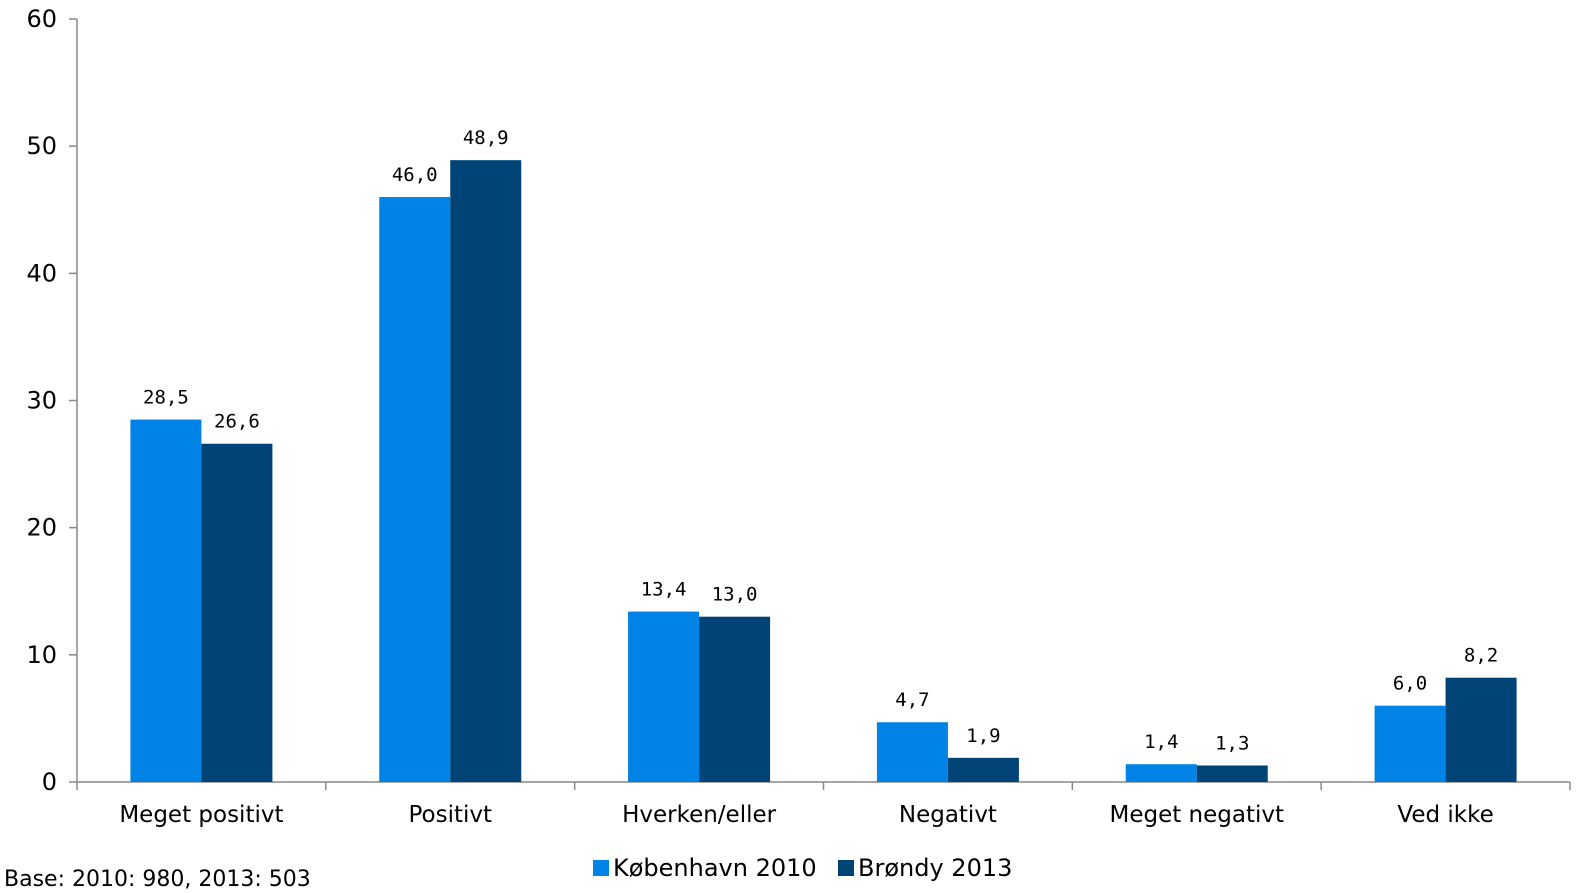 The width and height of the screenshot is (1589, 893). I want to click on x-category-label: Meget positivt, so click(201, 815).